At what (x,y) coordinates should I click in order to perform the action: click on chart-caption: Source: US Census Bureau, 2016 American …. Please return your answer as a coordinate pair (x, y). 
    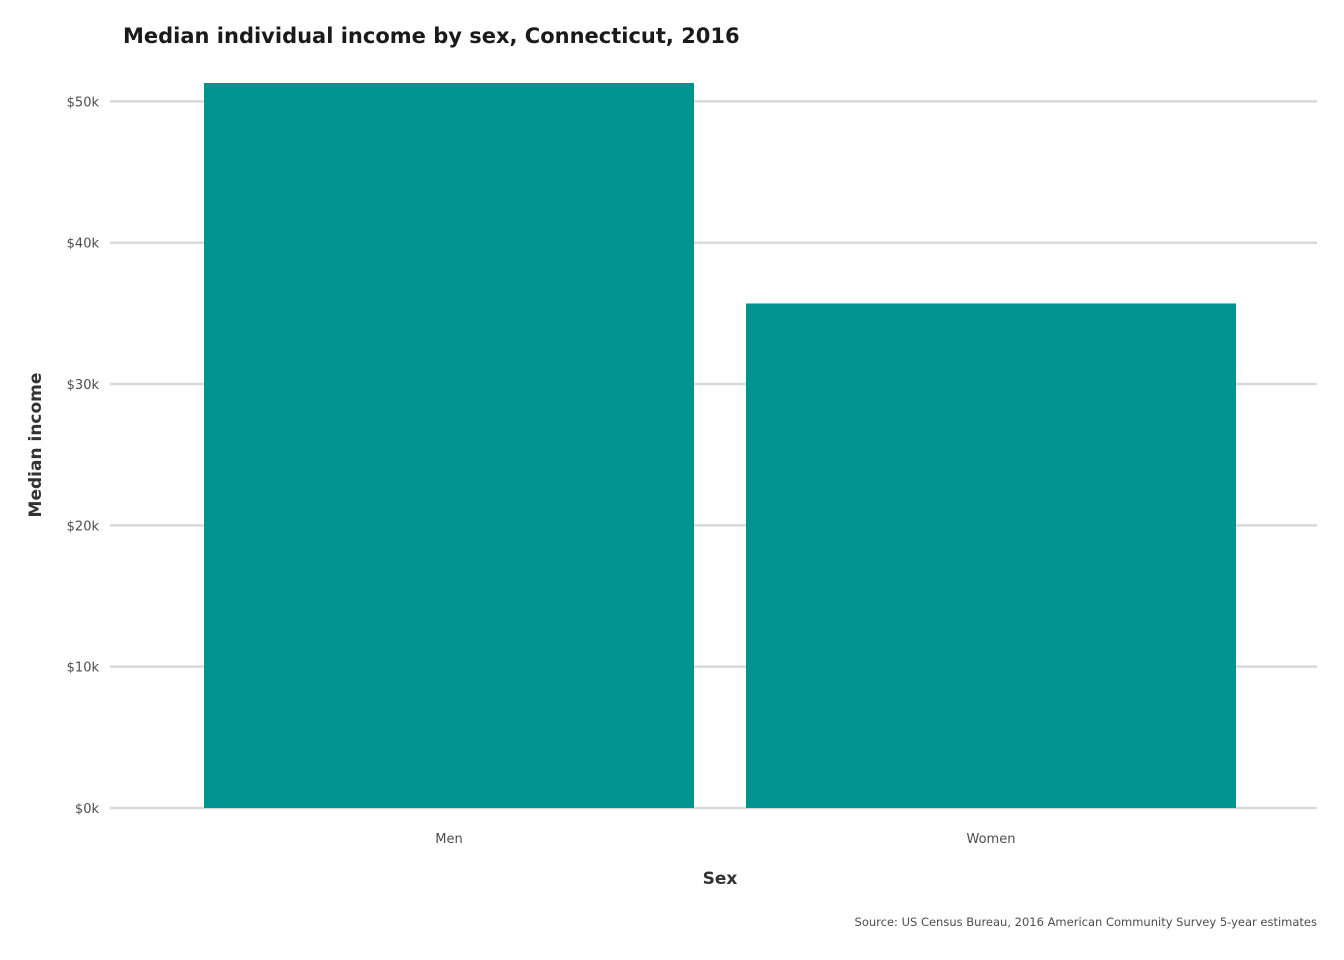
    Looking at the image, I should click on (1086, 922).